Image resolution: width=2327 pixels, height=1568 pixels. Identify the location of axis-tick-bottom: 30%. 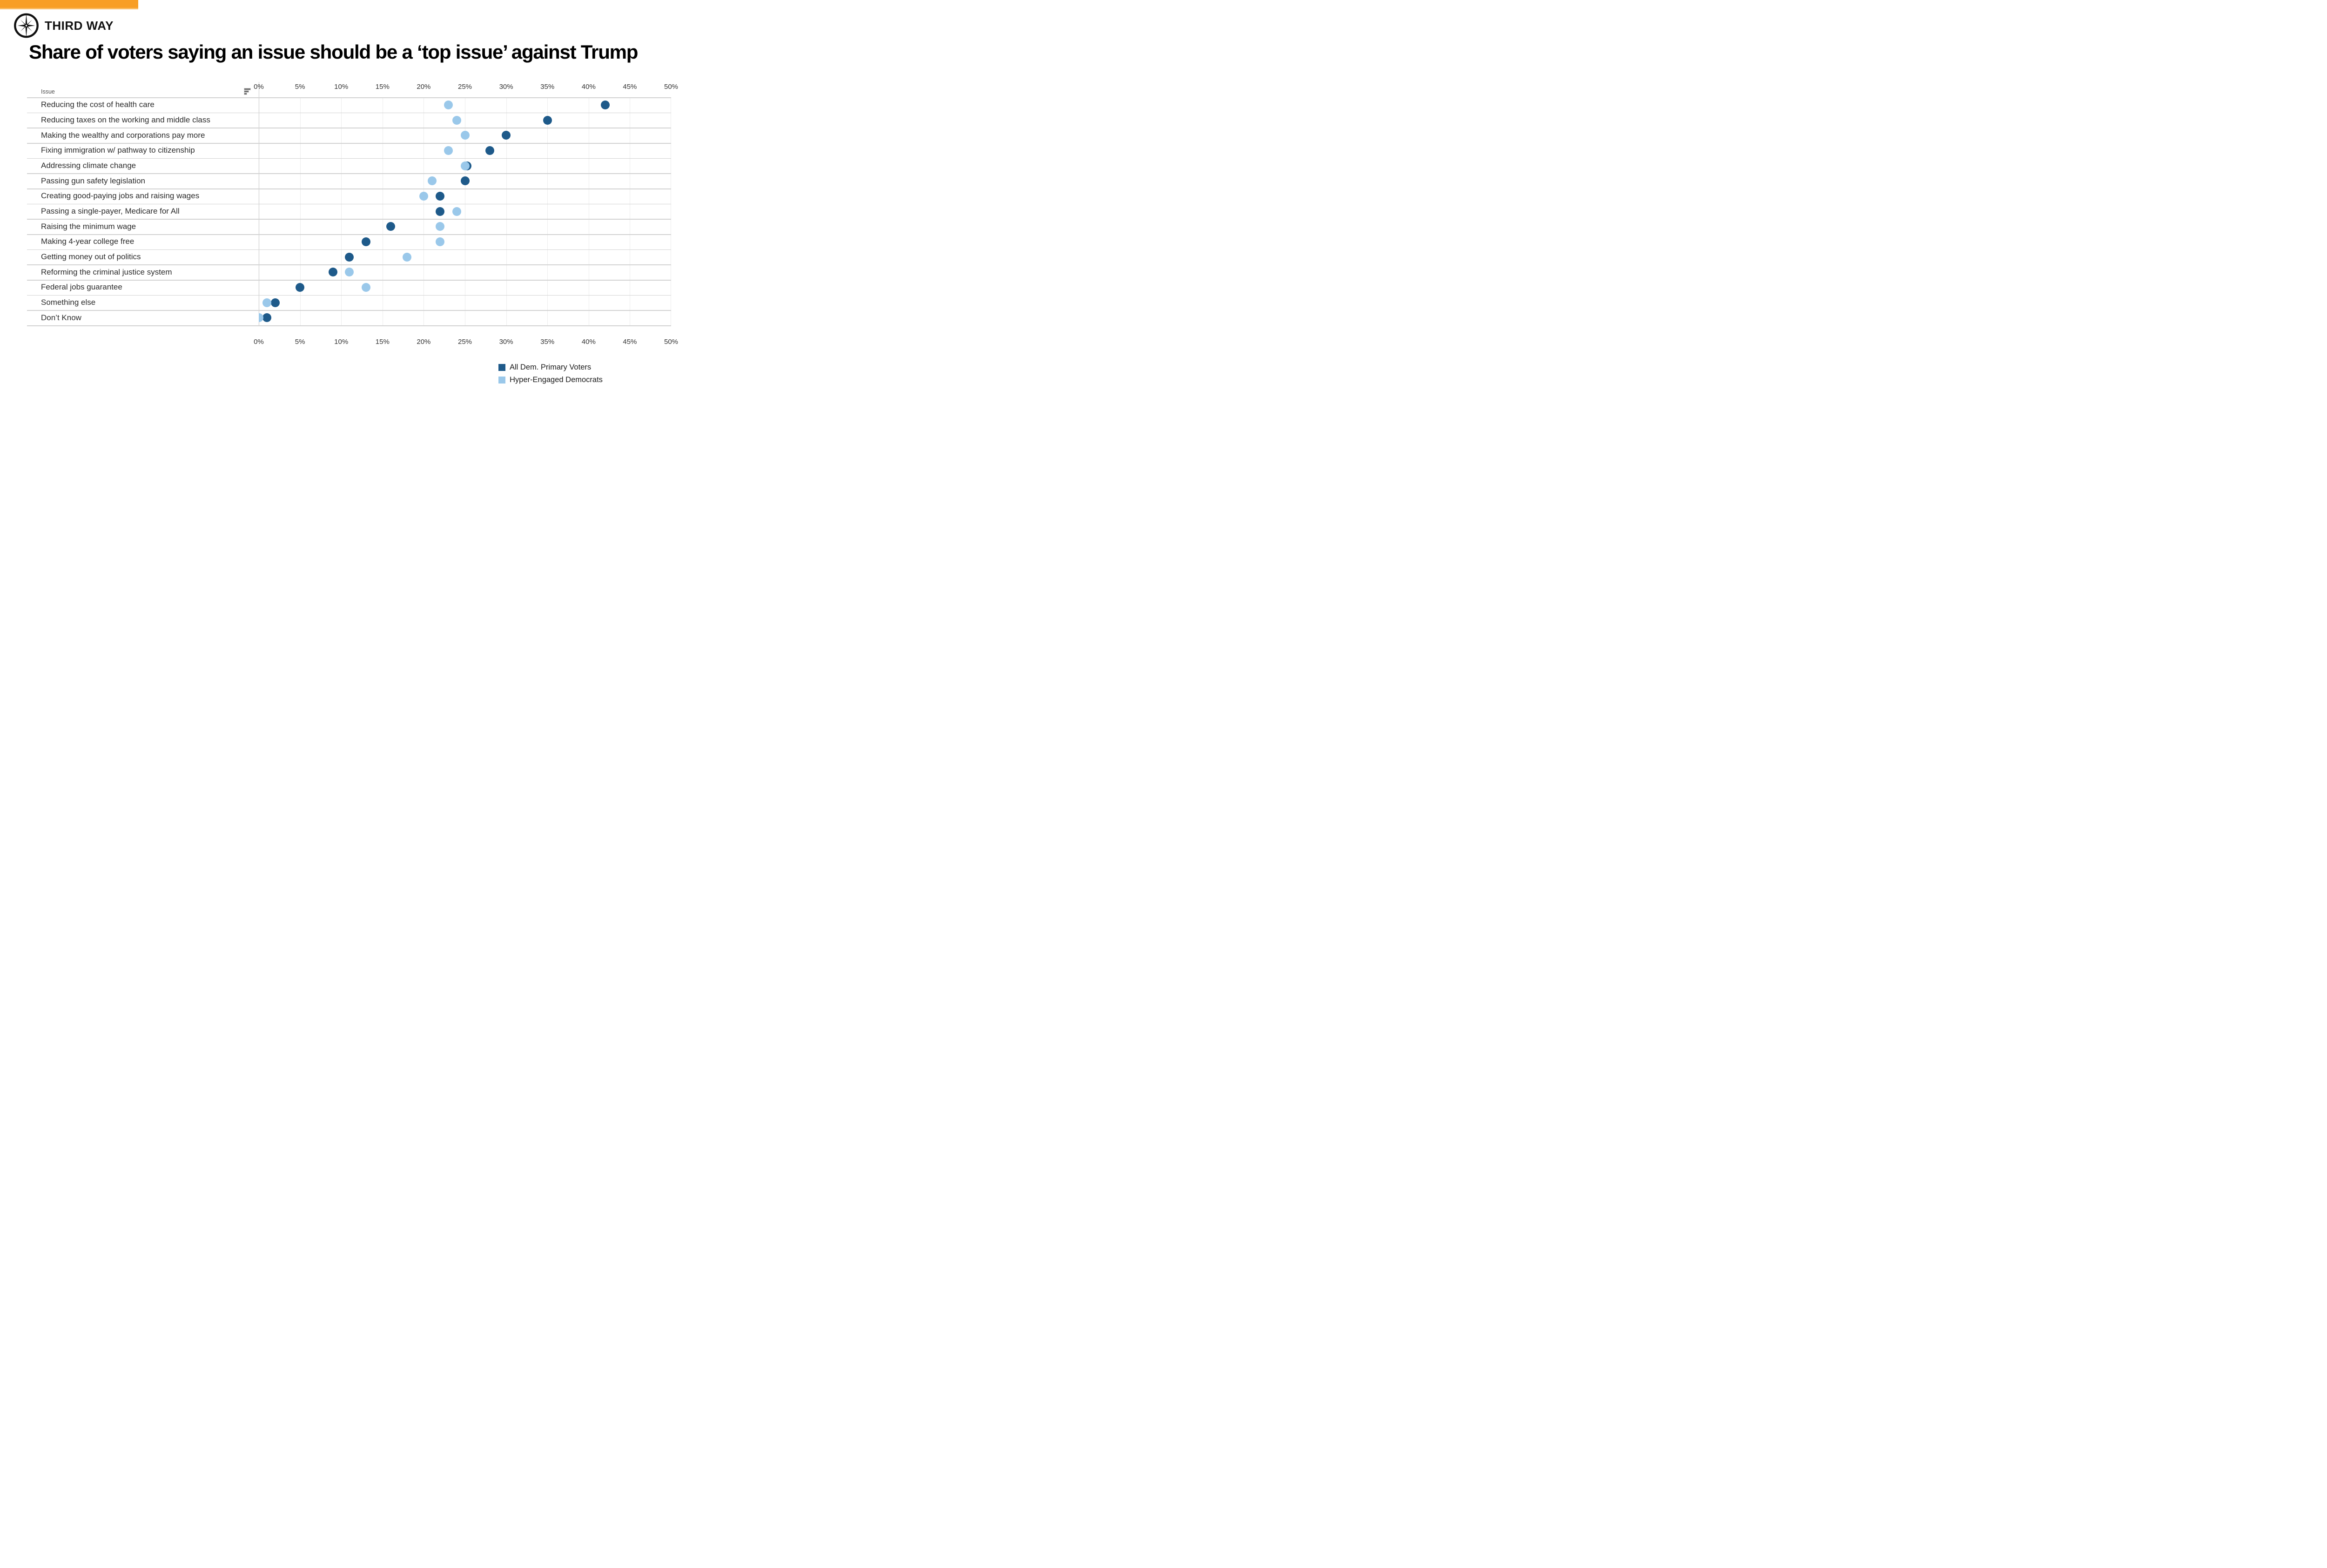
(506, 342).